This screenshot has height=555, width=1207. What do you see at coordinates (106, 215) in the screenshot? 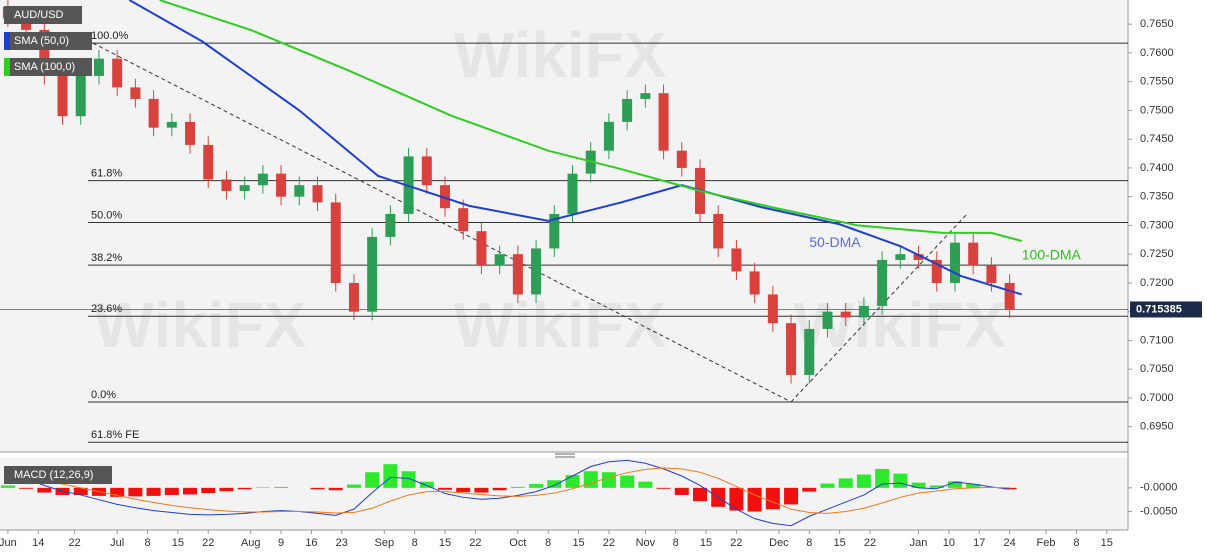
I see `fib-label: 50.0%` at bounding box center [106, 215].